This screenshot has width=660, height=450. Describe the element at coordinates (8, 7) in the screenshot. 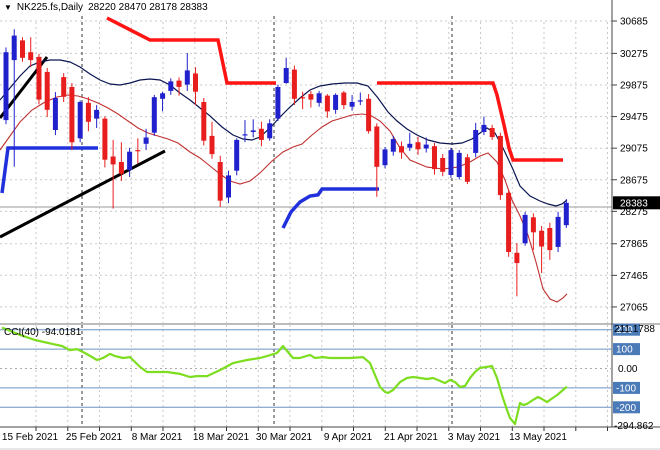

I see `symbol-dropdown-icon: ▼` at that location.